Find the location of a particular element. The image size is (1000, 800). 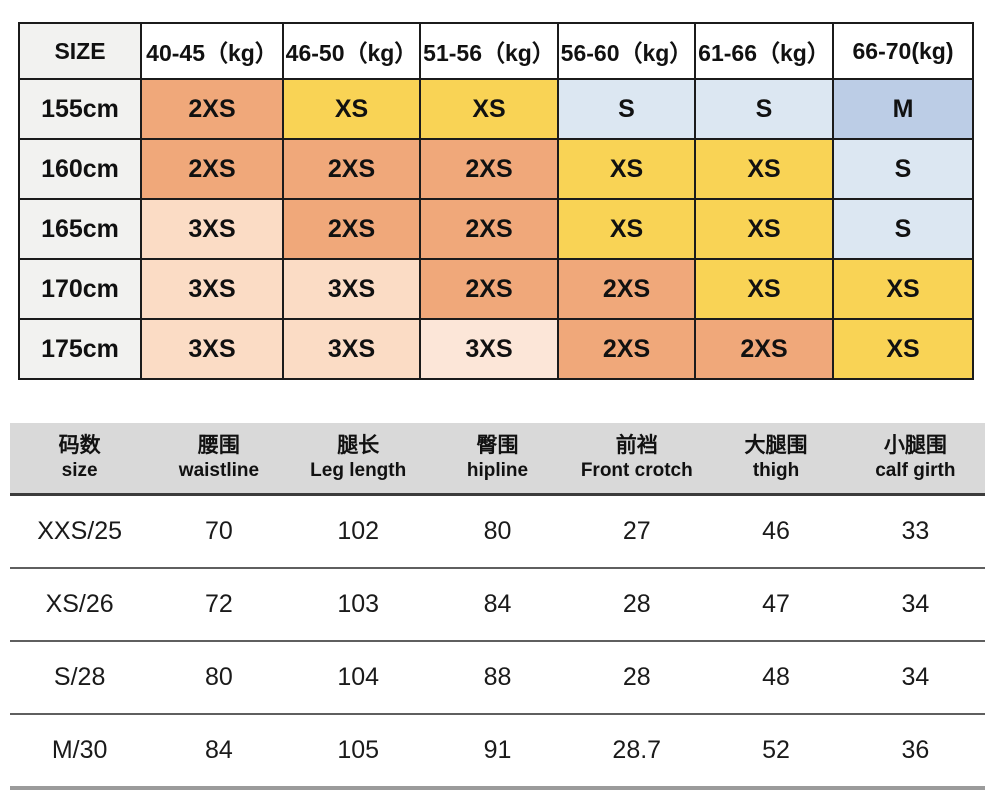

table-row: M/30 84 105 91 28.7 52 36 is located at coordinates (497, 752).